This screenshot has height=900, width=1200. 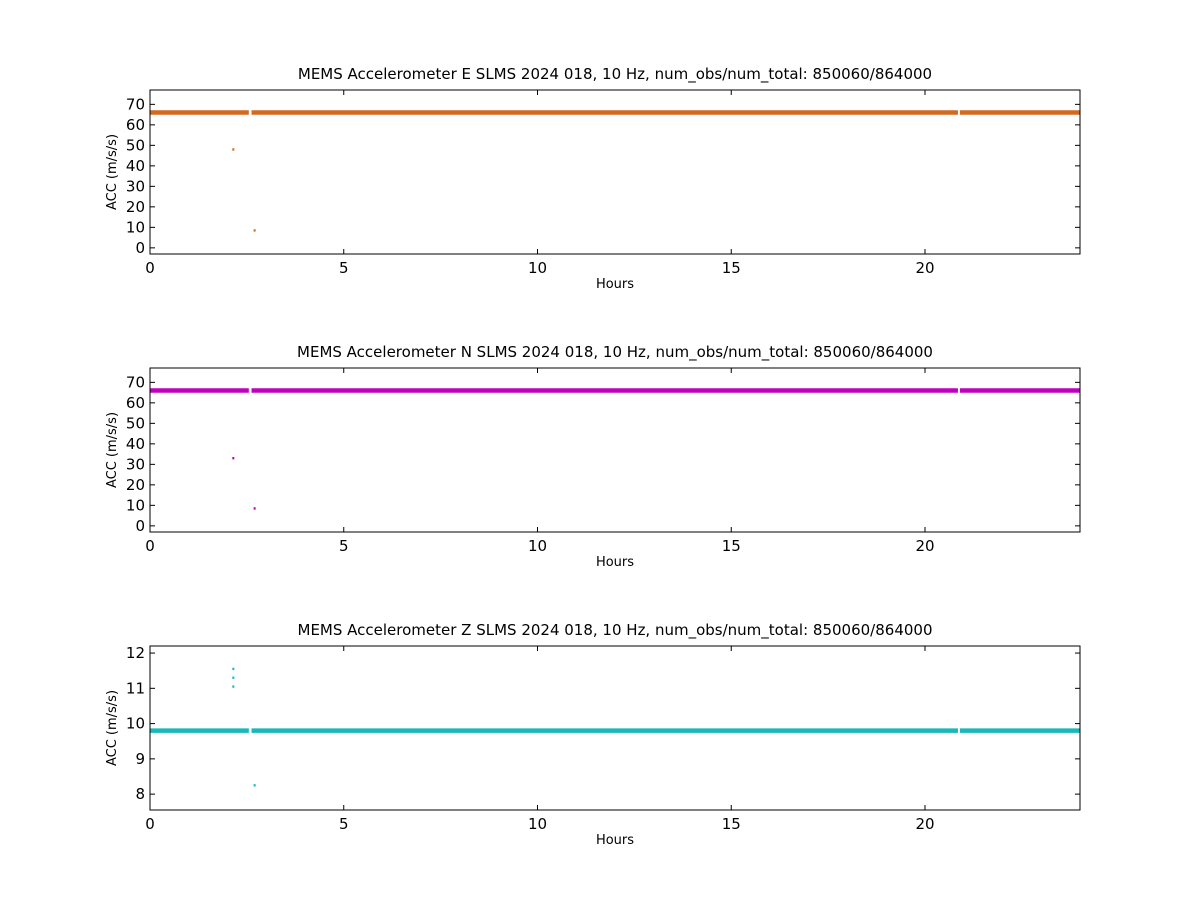 What do you see at coordinates (135, 653) in the screenshot?
I see `y-tick-label: 12` at bounding box center [135, 653].